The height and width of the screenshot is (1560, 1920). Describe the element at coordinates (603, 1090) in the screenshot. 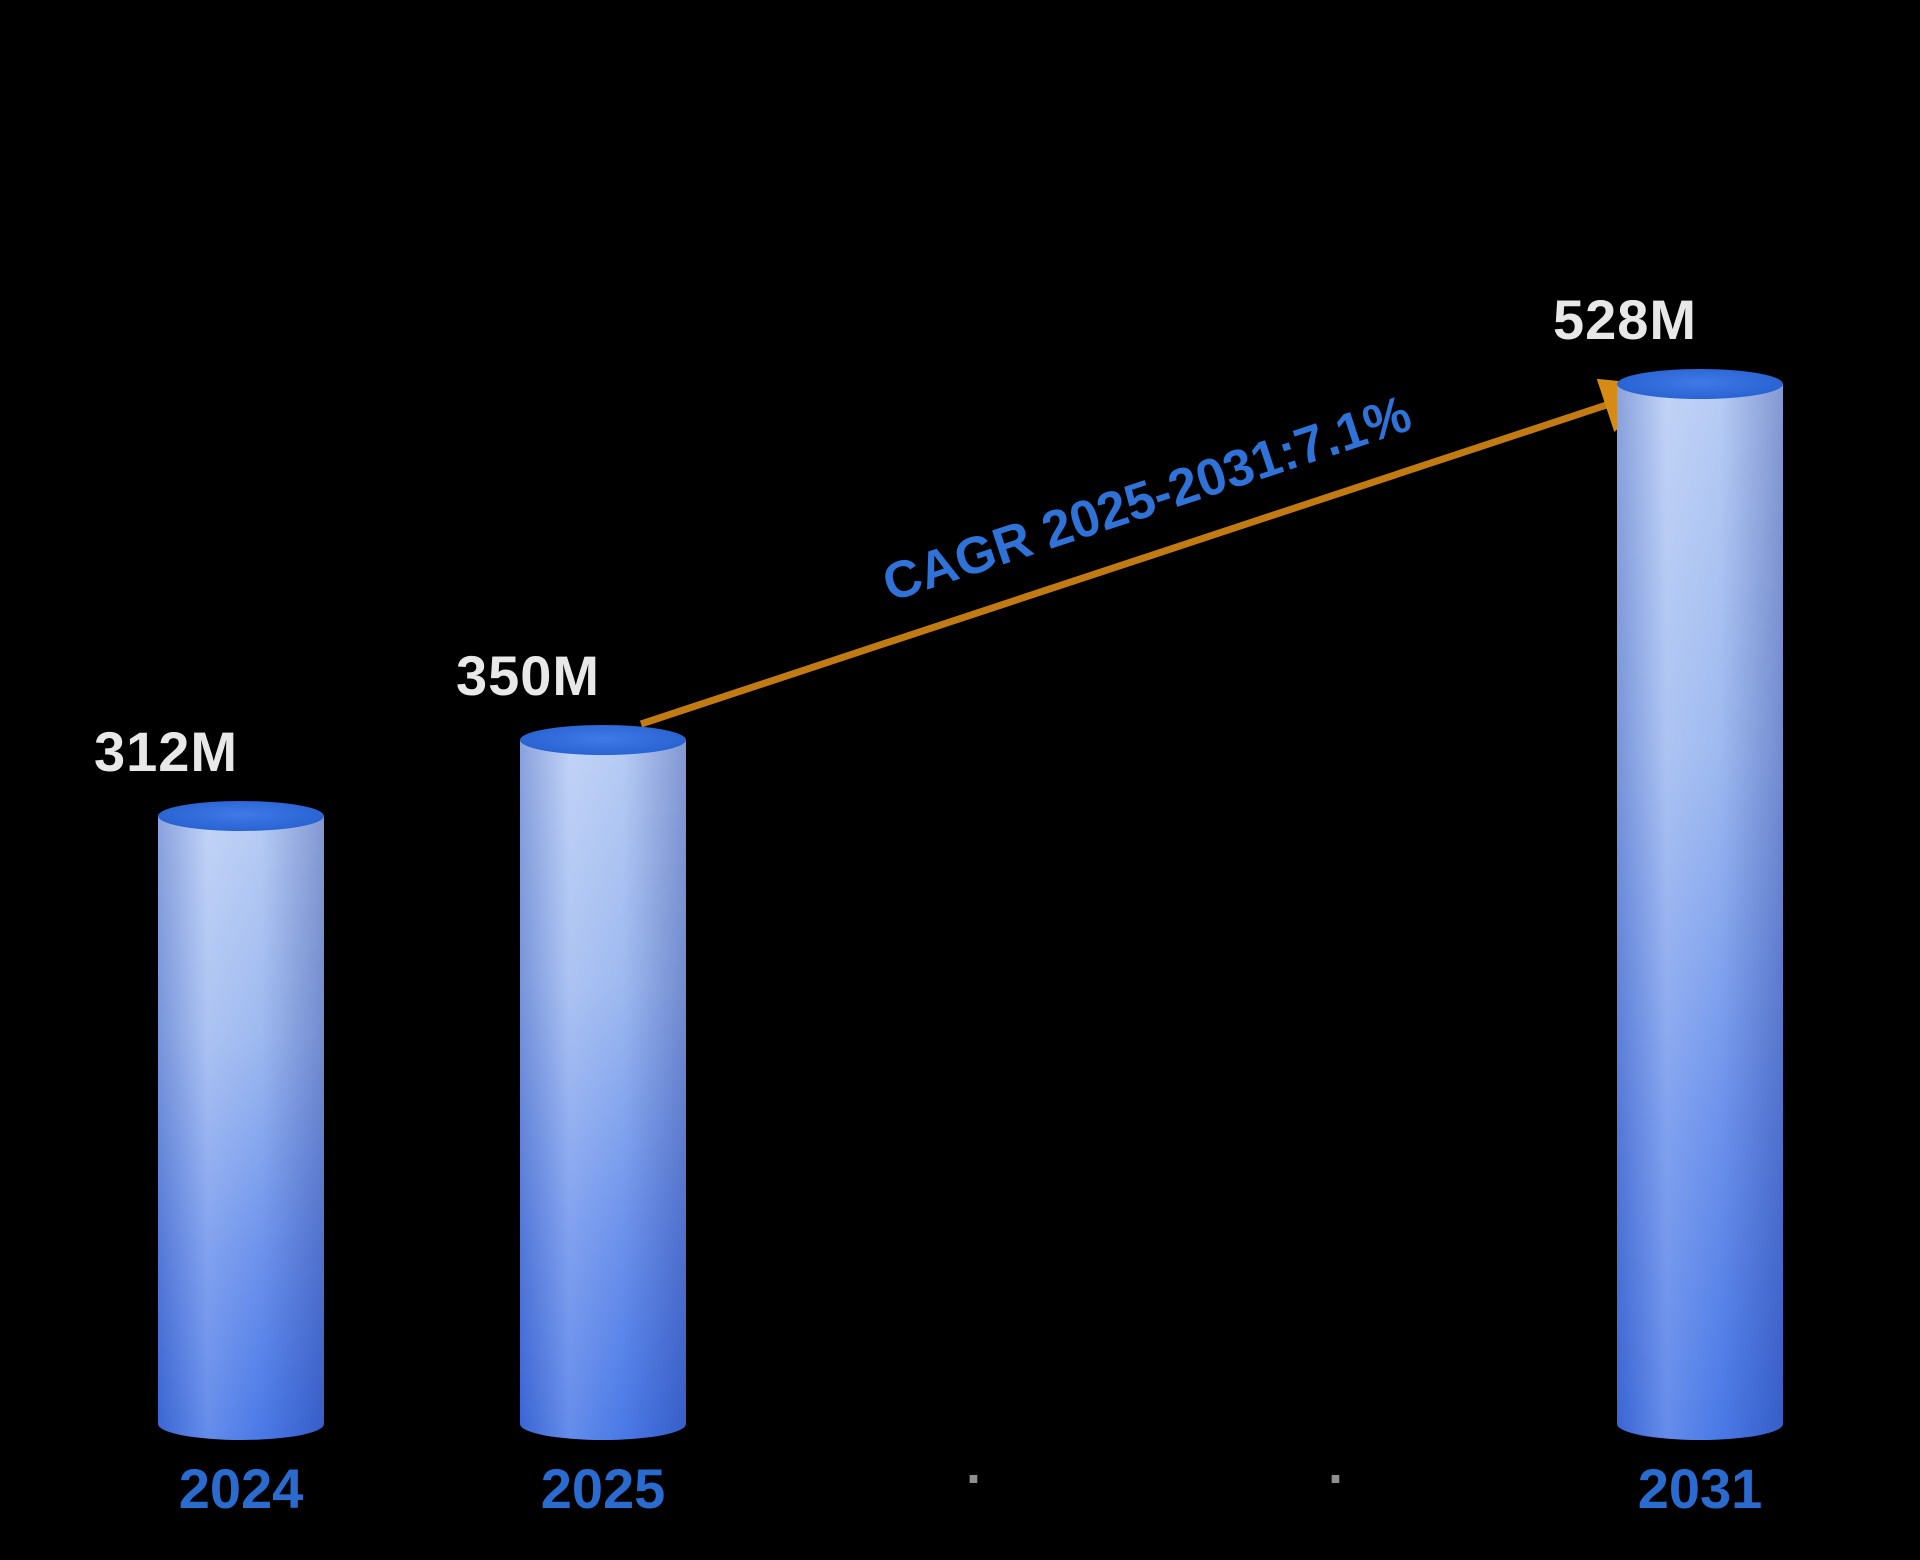

I see `bar-cylinder-2025` at that location.